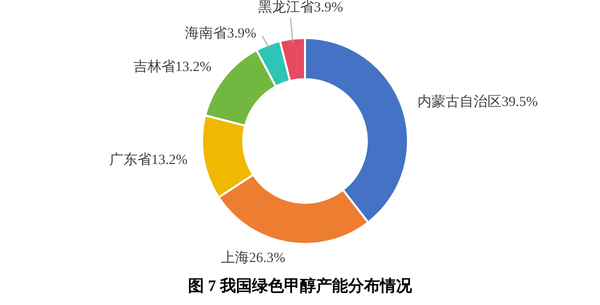  I want to click on slice-label: 海南省3.9%, so click(221, 34).